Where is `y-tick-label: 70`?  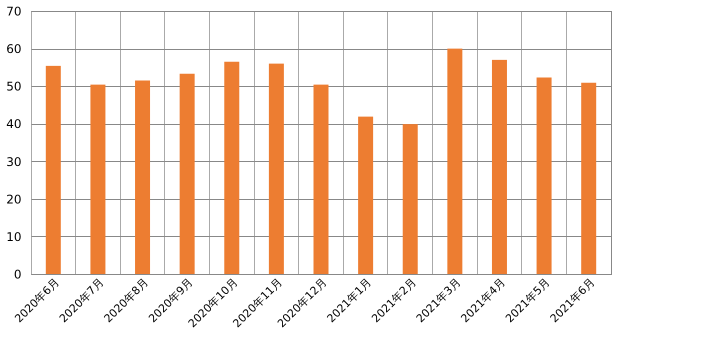 y-tick-label: 70 is located at coordinates (14, 11).